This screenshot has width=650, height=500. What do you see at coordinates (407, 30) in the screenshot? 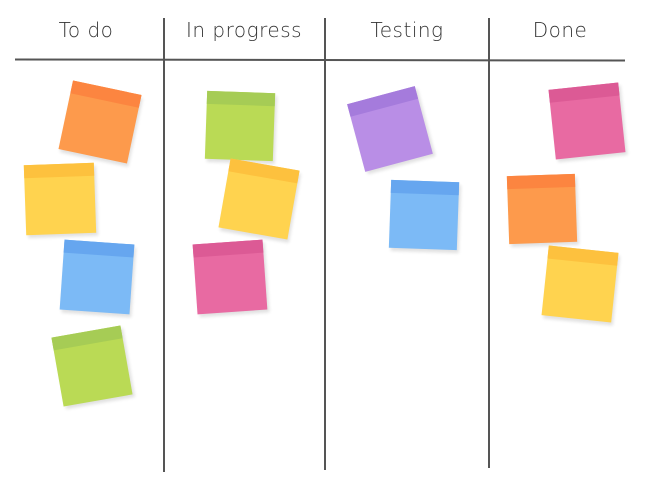
I see `column-header-testing: Testing` at bounding box center [407, 30].